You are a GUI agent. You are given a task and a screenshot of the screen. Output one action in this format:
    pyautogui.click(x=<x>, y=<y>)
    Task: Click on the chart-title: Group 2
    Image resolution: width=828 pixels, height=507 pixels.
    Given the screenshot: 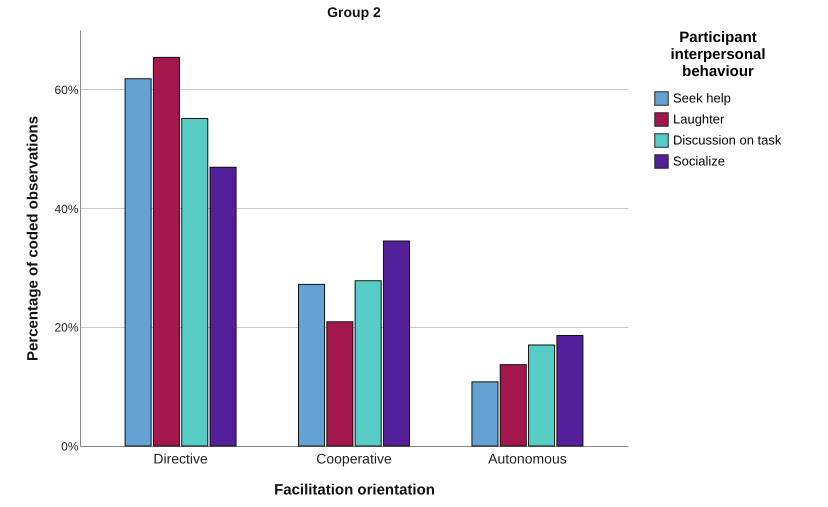 What is the action you would take?
    pyautogui.click(x=354, y=12)
    